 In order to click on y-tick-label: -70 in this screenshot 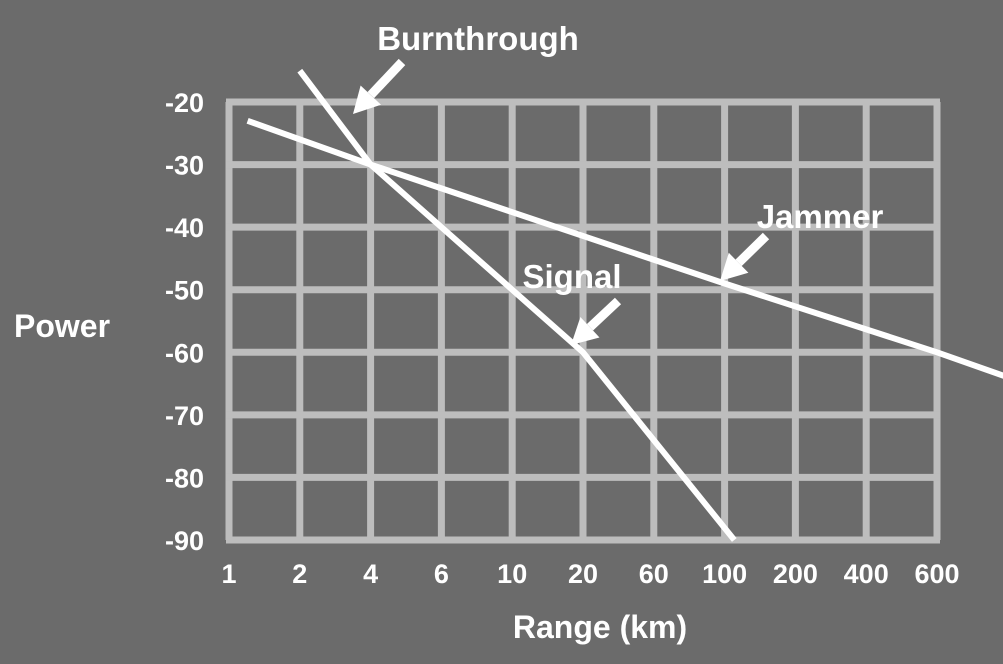, I will do `click(184, 416)`.